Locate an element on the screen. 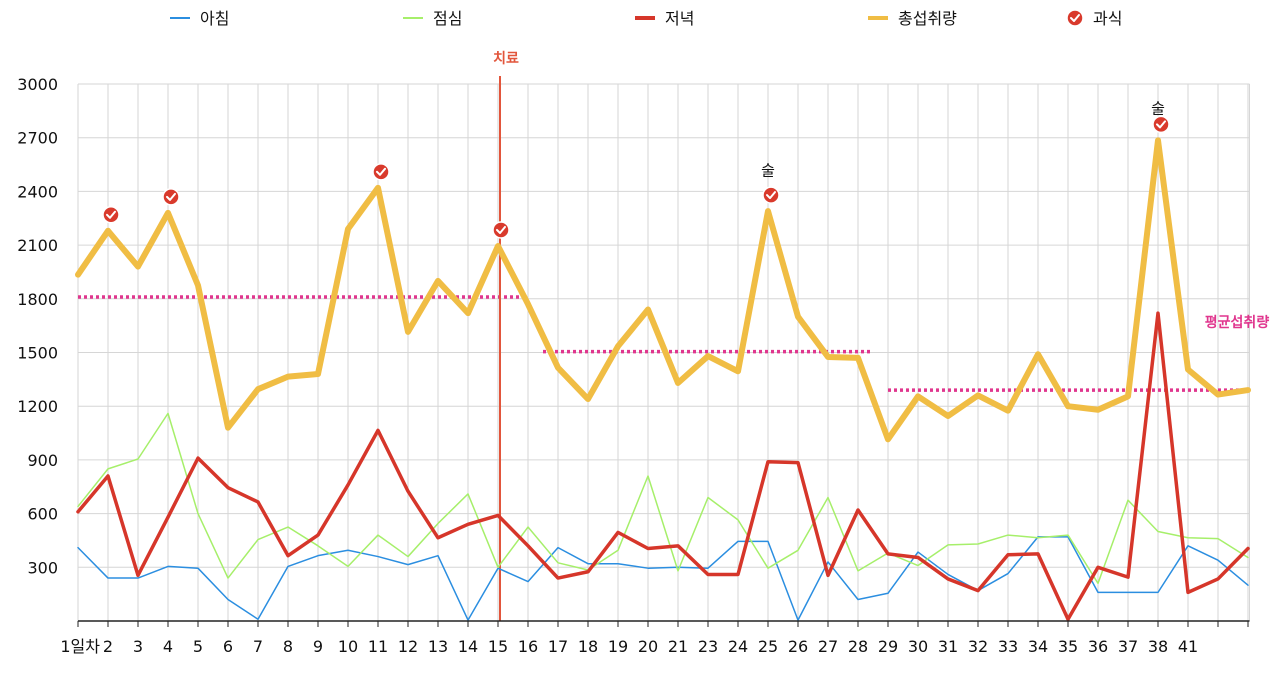  legend-item-2: 점심 is located at coordinates (432, 18).